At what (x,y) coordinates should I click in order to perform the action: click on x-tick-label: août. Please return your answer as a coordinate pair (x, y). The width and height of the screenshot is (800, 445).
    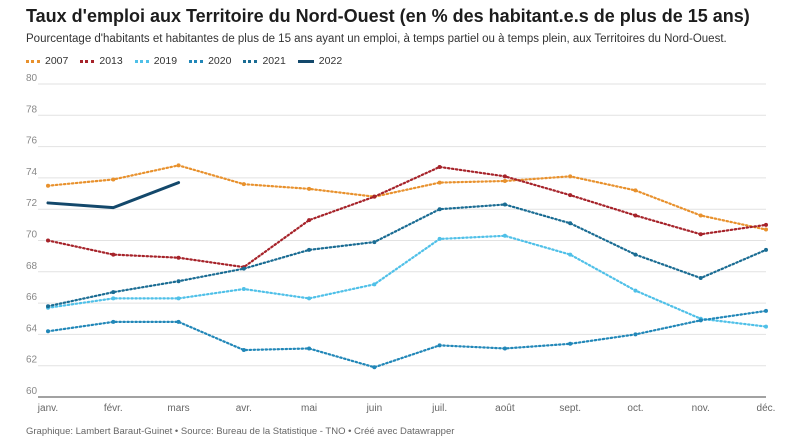
    Looking at the image, I should click on (505, 408).